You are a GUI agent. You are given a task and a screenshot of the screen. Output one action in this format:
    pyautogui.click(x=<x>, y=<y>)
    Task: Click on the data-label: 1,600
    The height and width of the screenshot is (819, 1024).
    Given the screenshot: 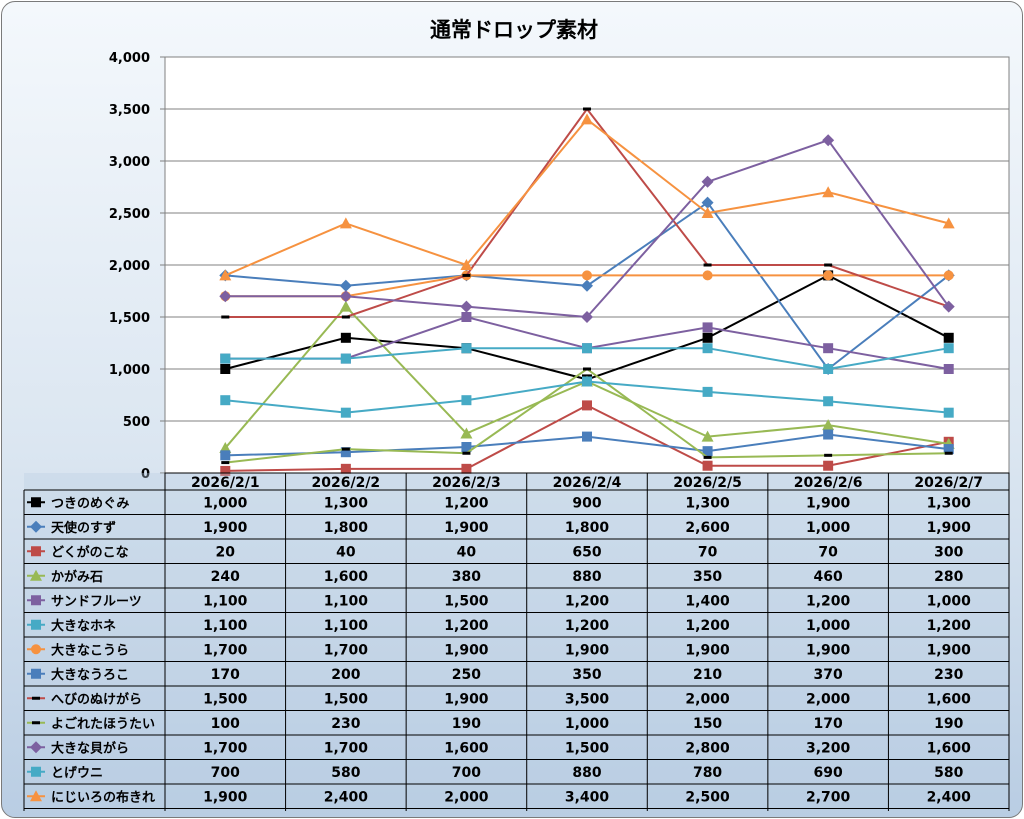 What is the action you would take?
    pyautogui.click(x=466, y=748)
    